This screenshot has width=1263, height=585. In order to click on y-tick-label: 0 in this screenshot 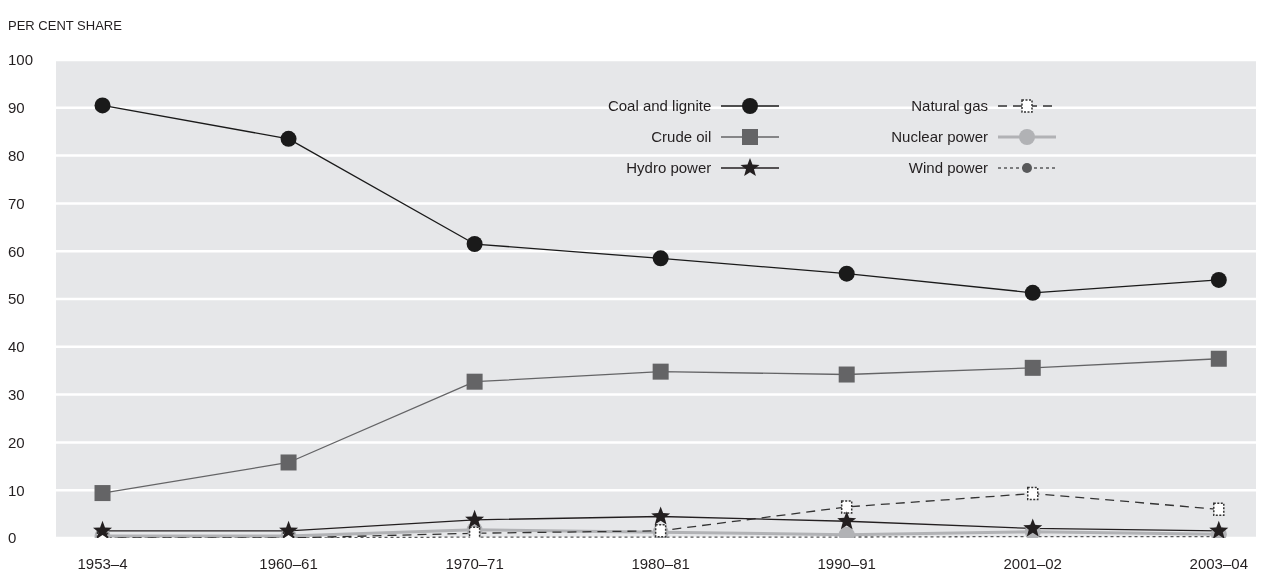, I will do `click(12, 538)`.